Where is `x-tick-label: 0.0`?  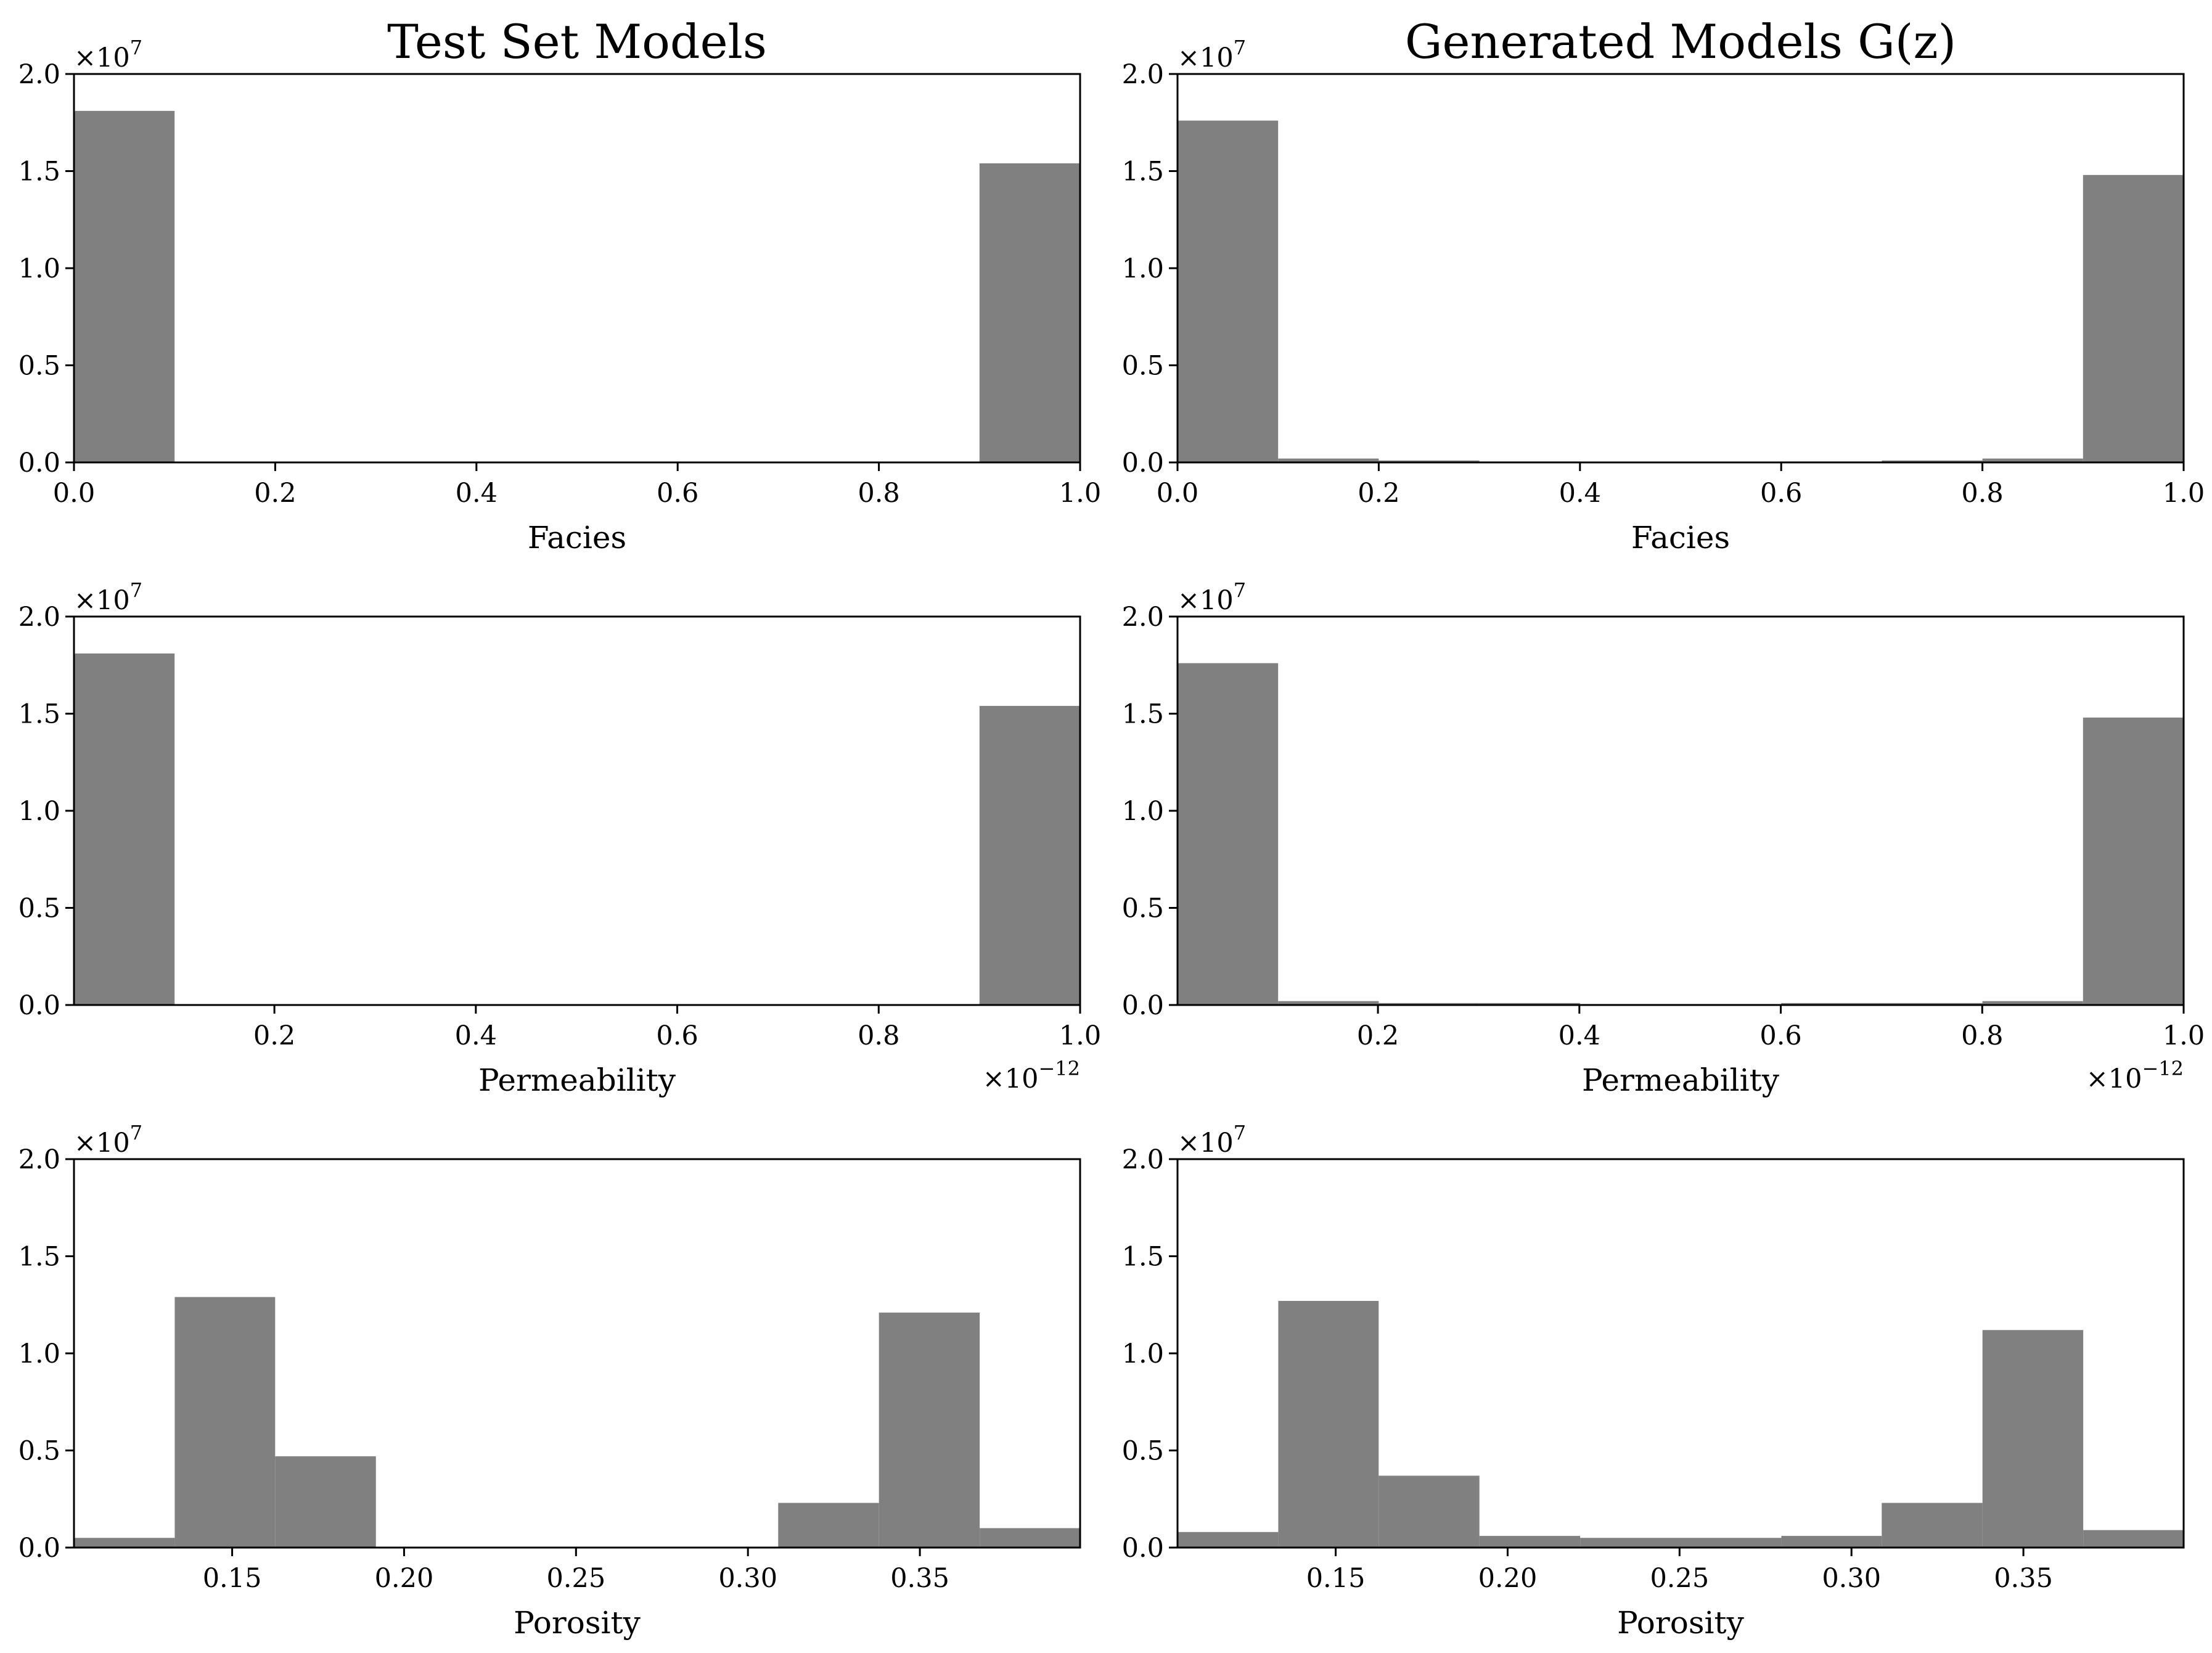
x-tick-label: 0.0 is located at coordinates (1177, 493).